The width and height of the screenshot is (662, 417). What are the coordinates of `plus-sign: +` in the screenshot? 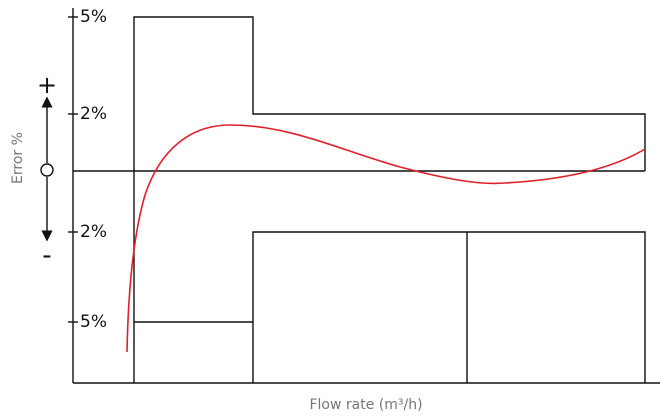 It's located at (47, 85).